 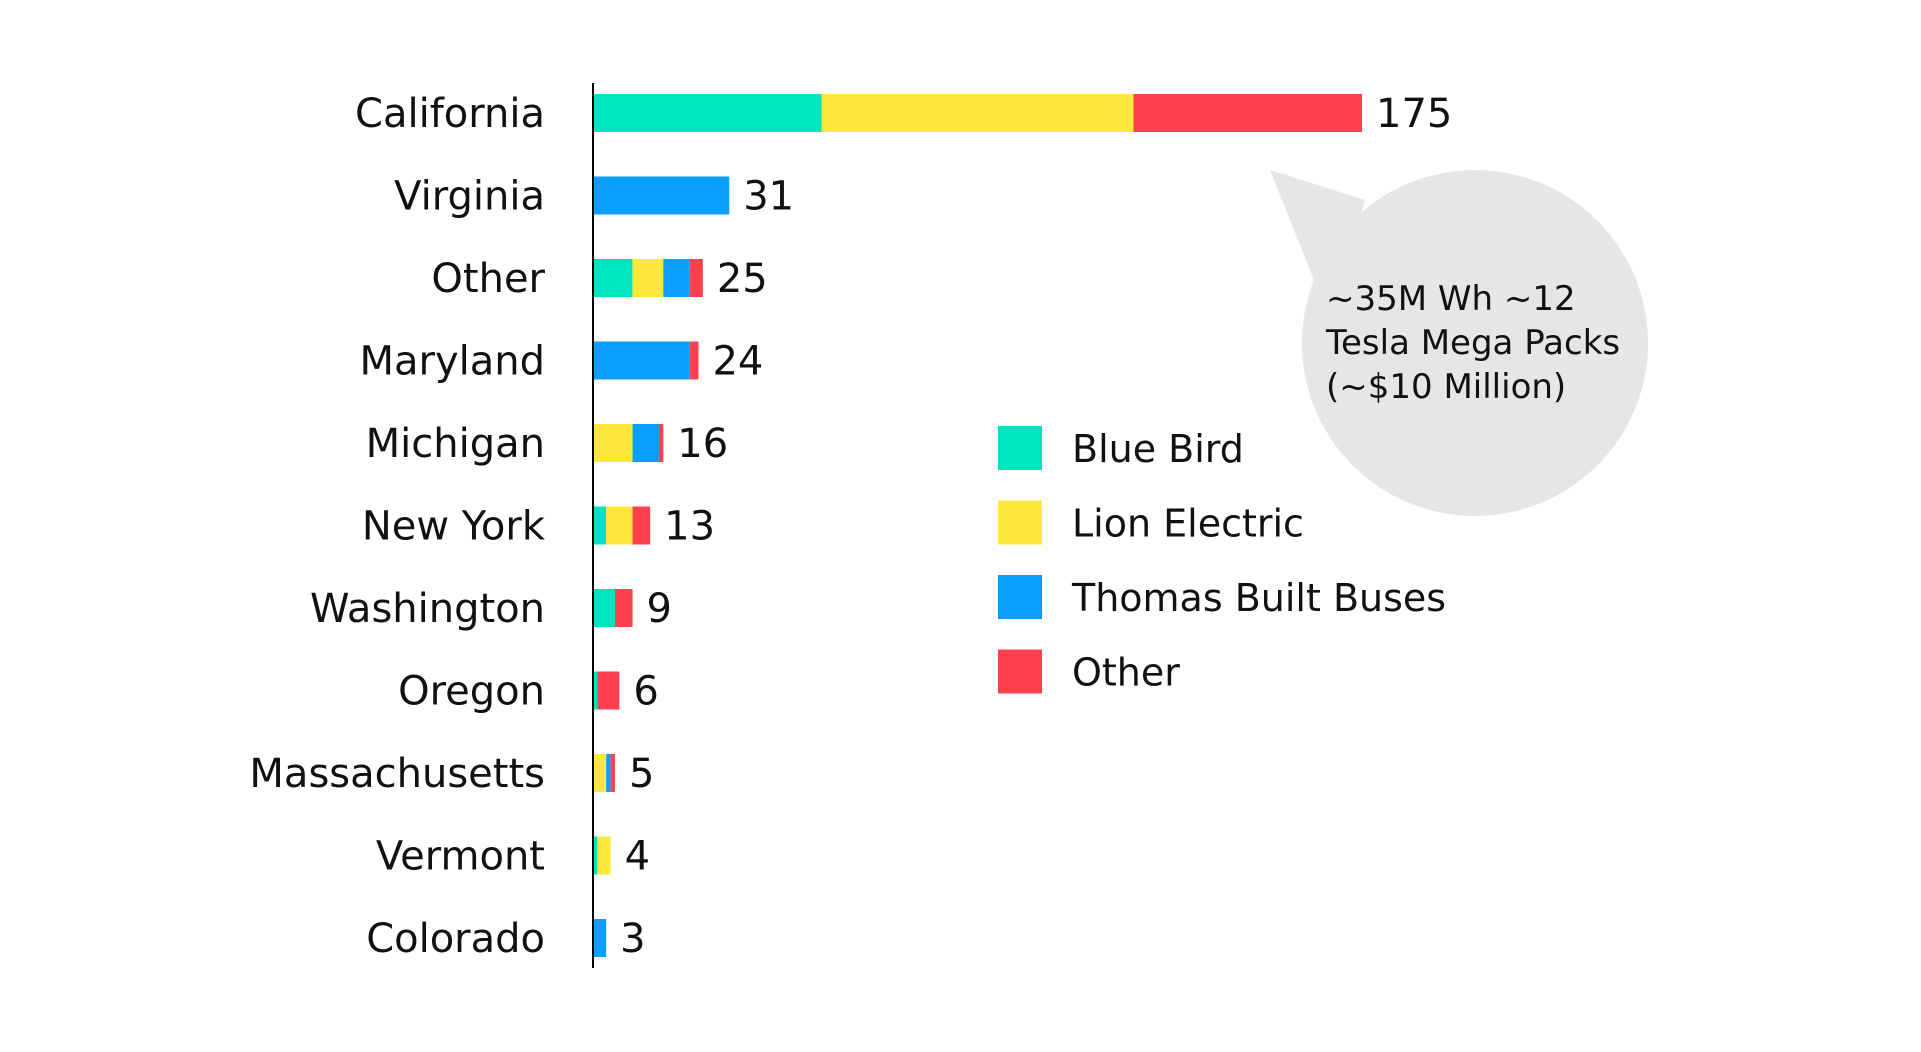 What do you see at coordinates (742, 279) in the screenshot?
I see `value-label-other: 25` at bounding box center [742, 279].